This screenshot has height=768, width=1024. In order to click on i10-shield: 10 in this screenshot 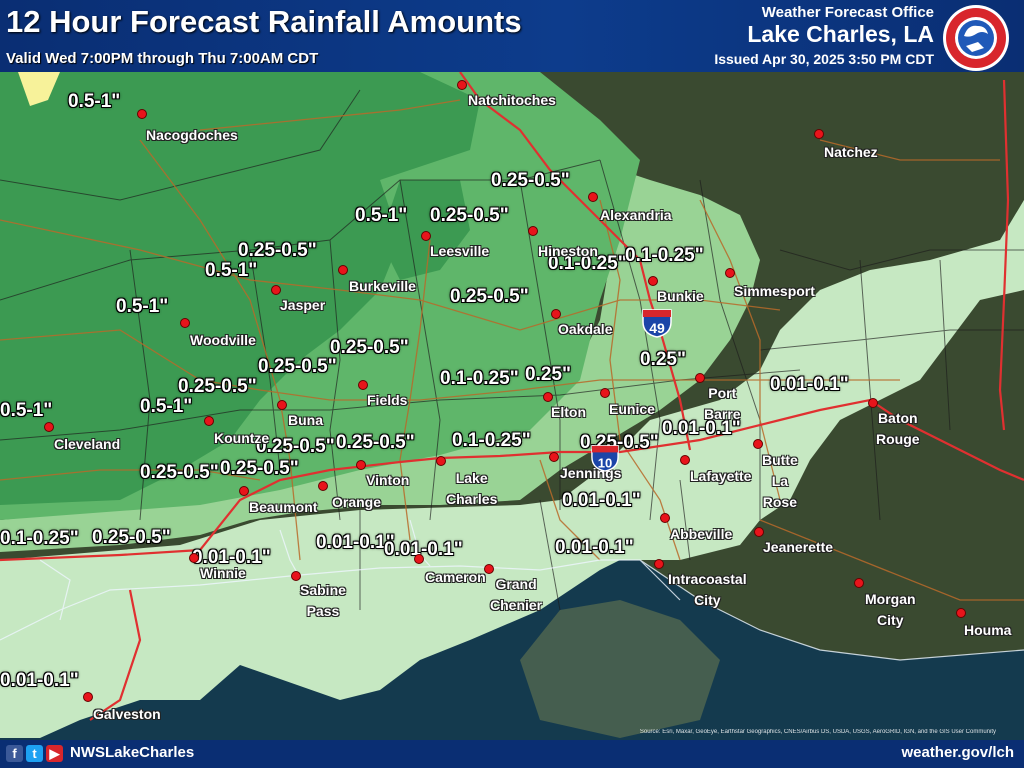, I will do `click(605, 458)`.